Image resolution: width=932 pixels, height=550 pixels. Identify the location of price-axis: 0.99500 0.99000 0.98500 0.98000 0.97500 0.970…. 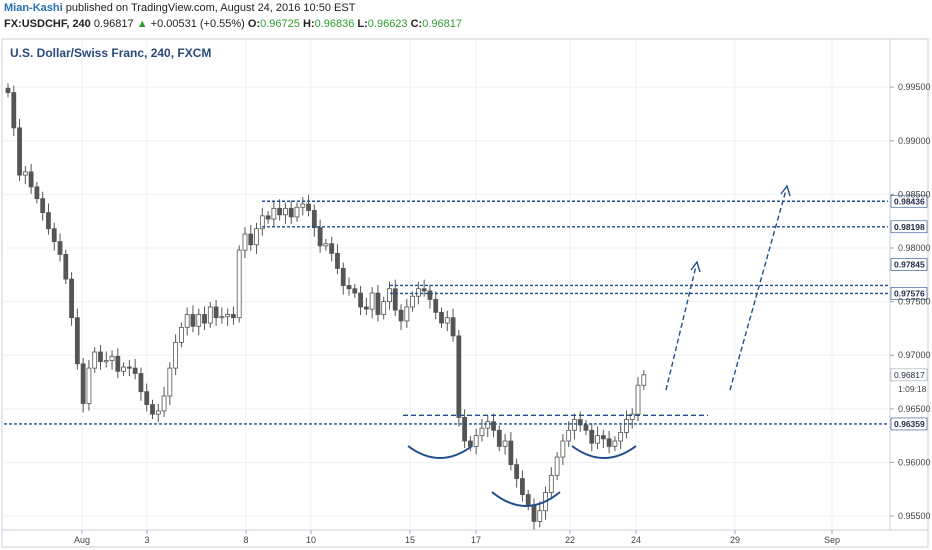
(910, 301).